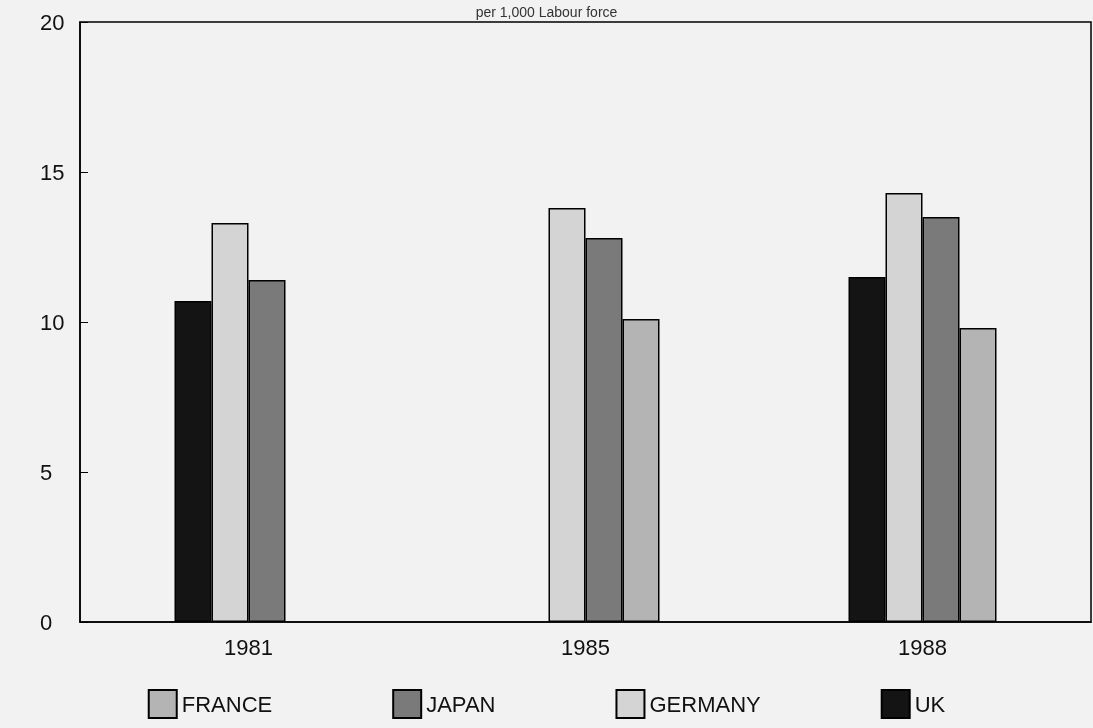  What do you see at coordinates (248, 647) in the screenshot?
I see `x-tick-label: 1981` at bounding box center [248, 647].